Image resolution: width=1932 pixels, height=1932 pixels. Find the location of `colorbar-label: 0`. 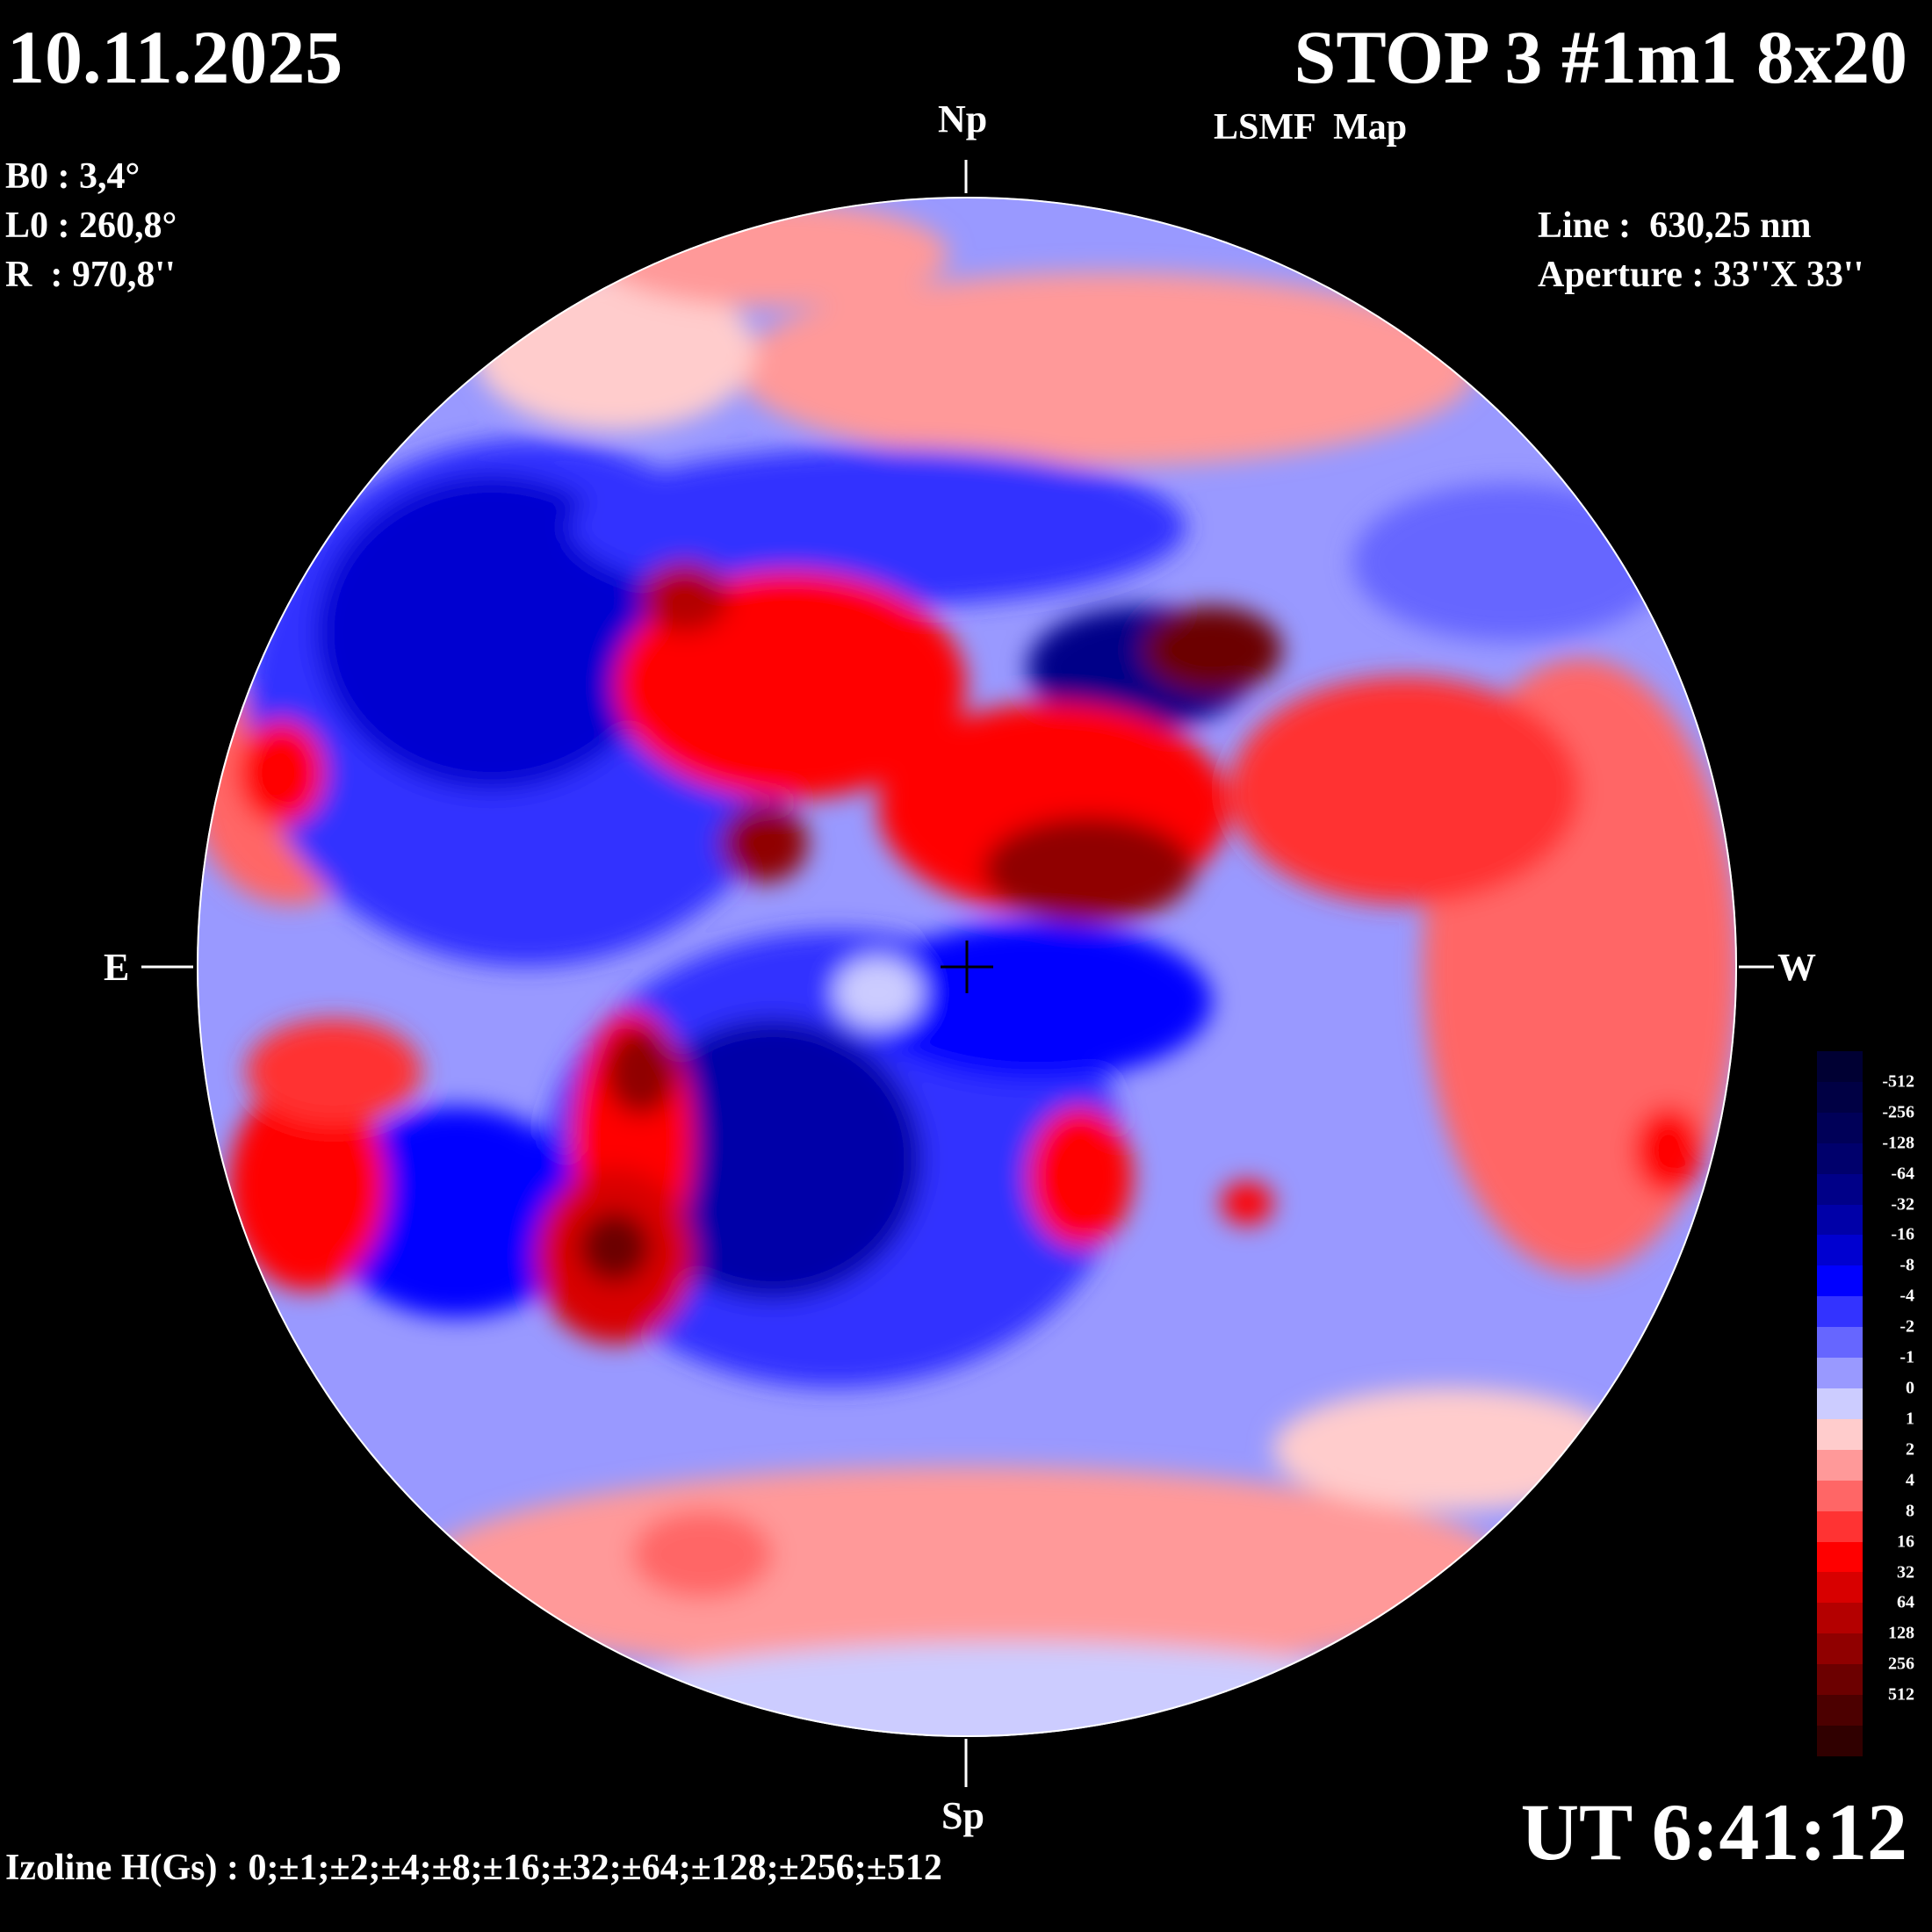

colorbar-label: 0 is located at coordinates (1910, 1388).